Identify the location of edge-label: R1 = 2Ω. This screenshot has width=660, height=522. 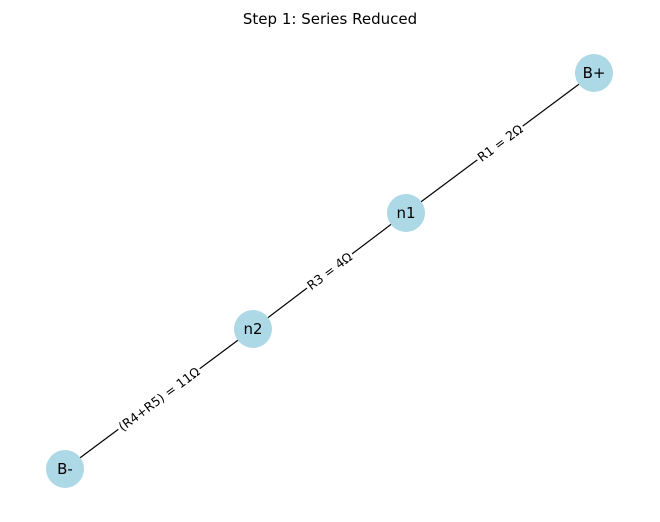
(499, 143).